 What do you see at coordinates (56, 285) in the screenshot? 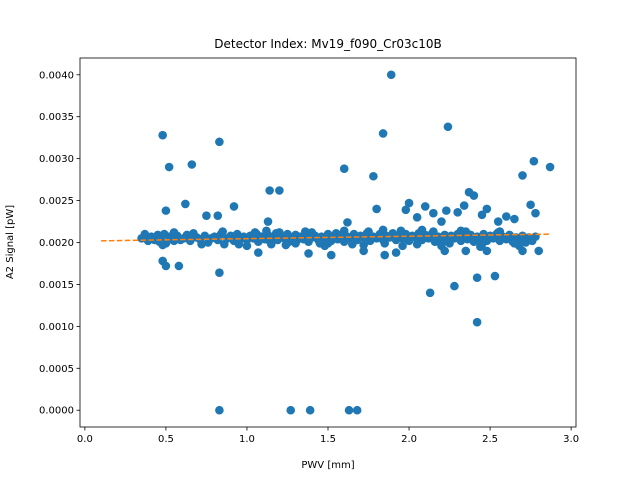
I see `y-tick-label: 0.0015` at bounding box center [56, 285].